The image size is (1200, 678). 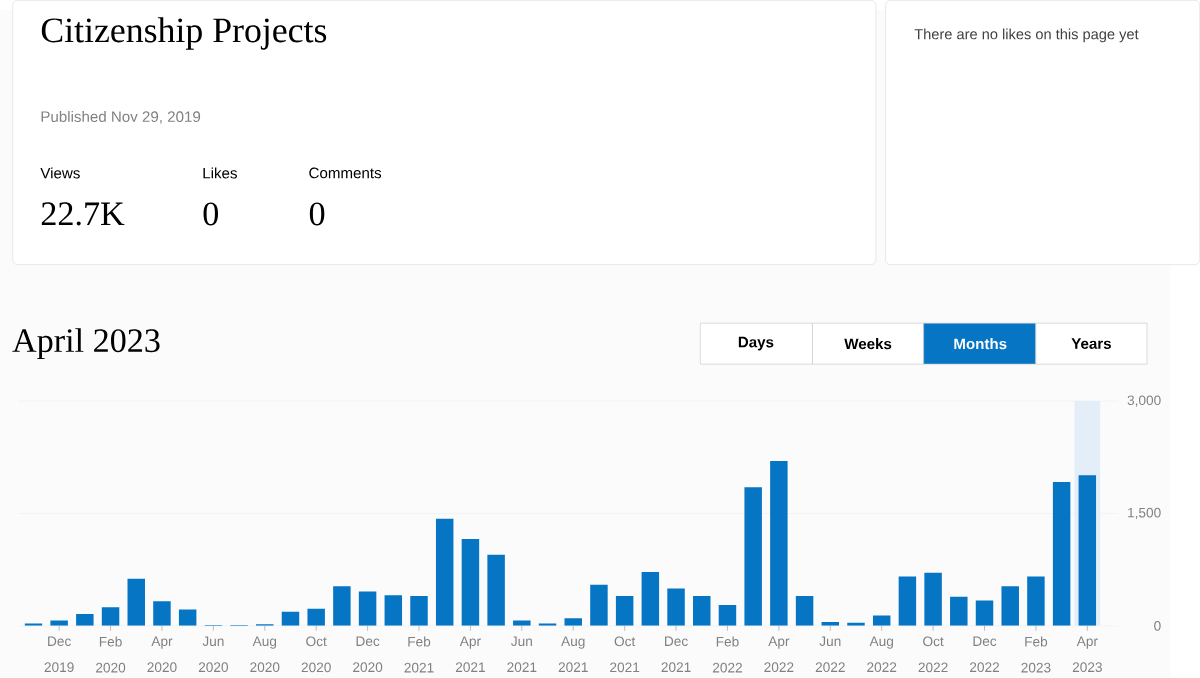 What do you see at coordinates (980, 344) in the screenshot?
I see `text: Months` at bounding box center [980, 344].